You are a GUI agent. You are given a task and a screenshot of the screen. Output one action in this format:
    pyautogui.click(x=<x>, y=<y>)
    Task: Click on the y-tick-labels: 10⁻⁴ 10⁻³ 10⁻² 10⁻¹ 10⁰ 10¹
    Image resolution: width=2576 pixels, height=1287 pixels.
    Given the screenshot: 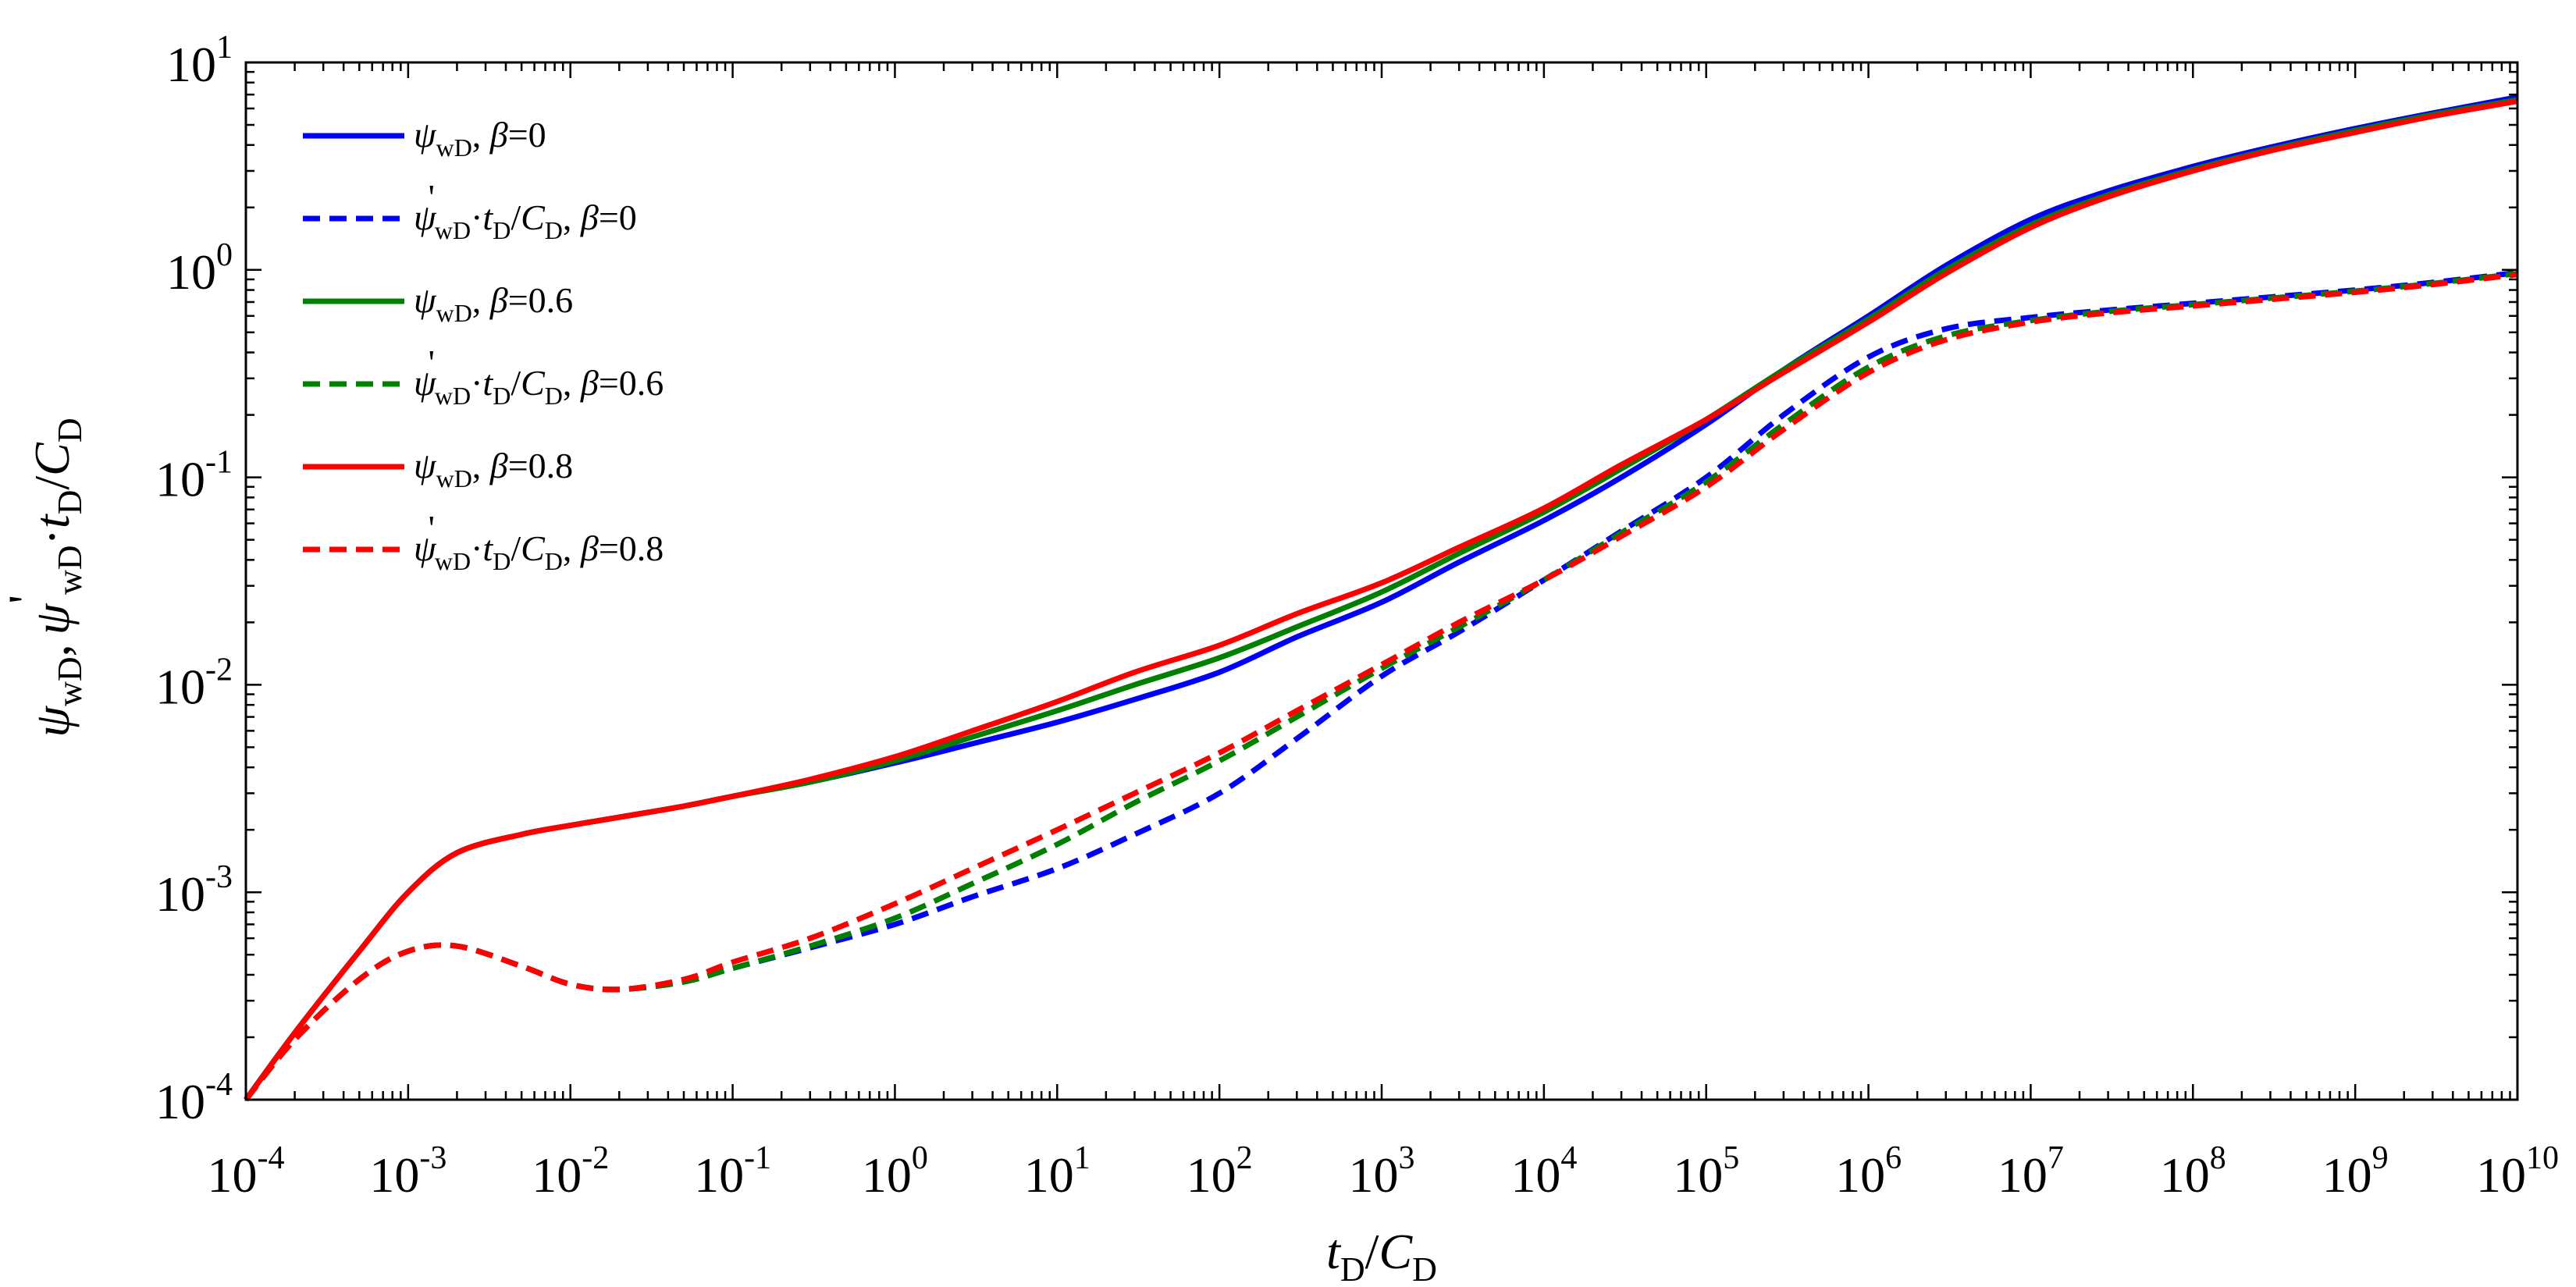 What is the action you would take?
    pyautogui.click(x=194, y=579)
    